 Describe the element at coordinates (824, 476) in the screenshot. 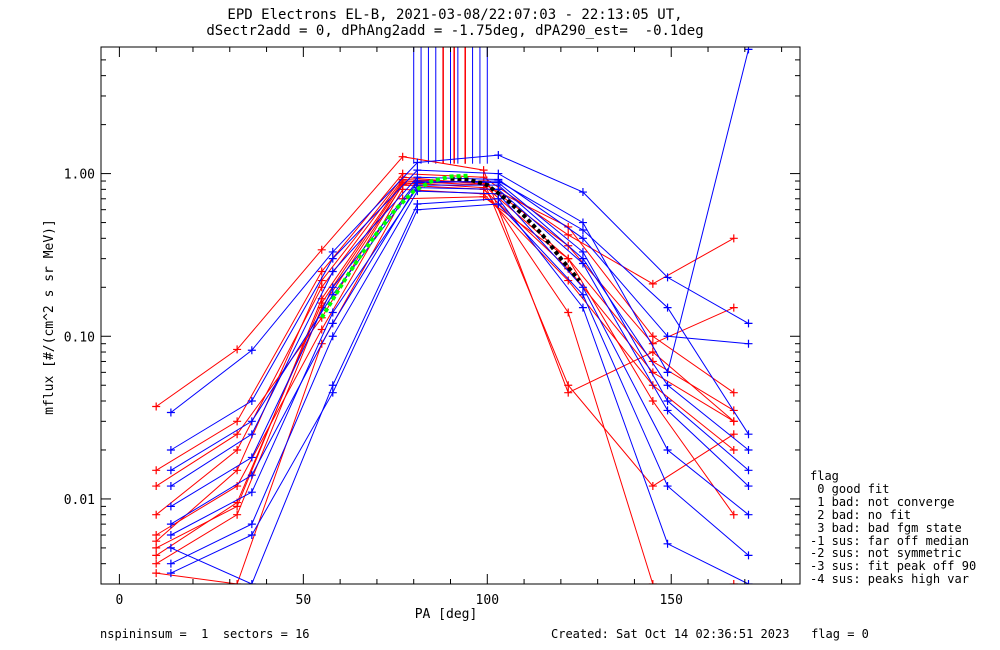

I see `legend-title: flag` at that location.